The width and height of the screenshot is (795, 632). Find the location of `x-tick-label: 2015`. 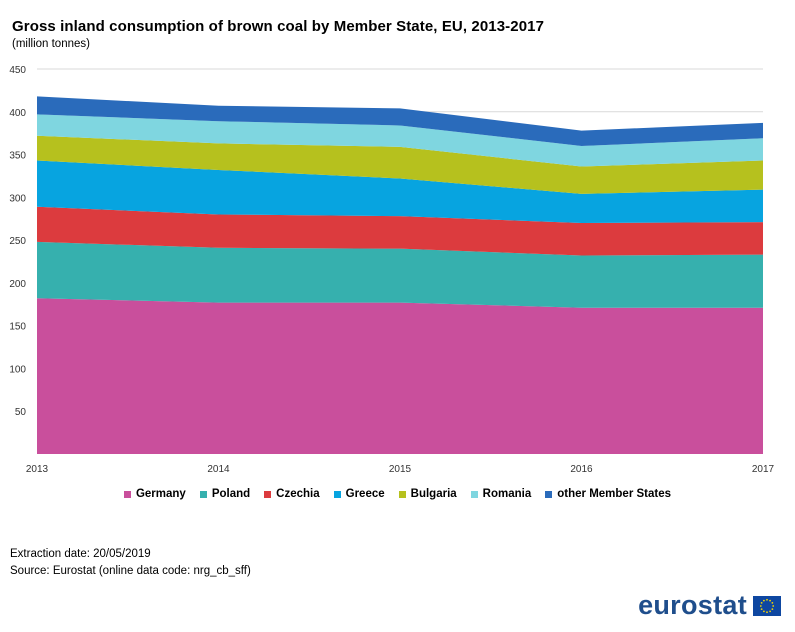

x-tick-label: 2015 is located at coordinates (400, 469).